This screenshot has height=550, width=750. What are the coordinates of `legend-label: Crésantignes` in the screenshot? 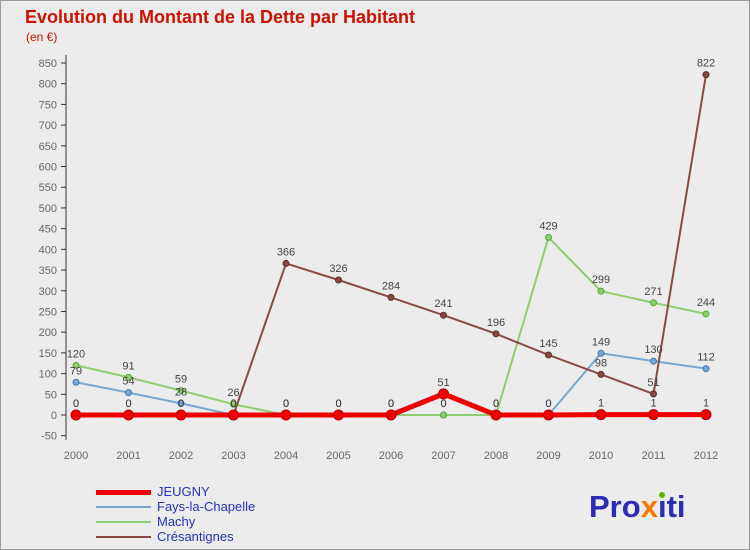 It's located at (195, 536).